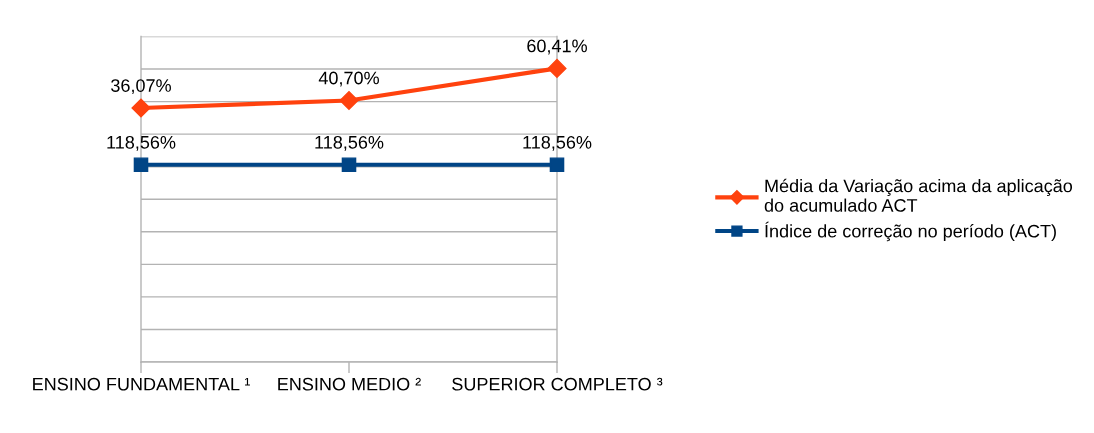 The height and width of the screenshot is (433, 1094). I want to click on data-label: 40,70%, so click(348, 79).